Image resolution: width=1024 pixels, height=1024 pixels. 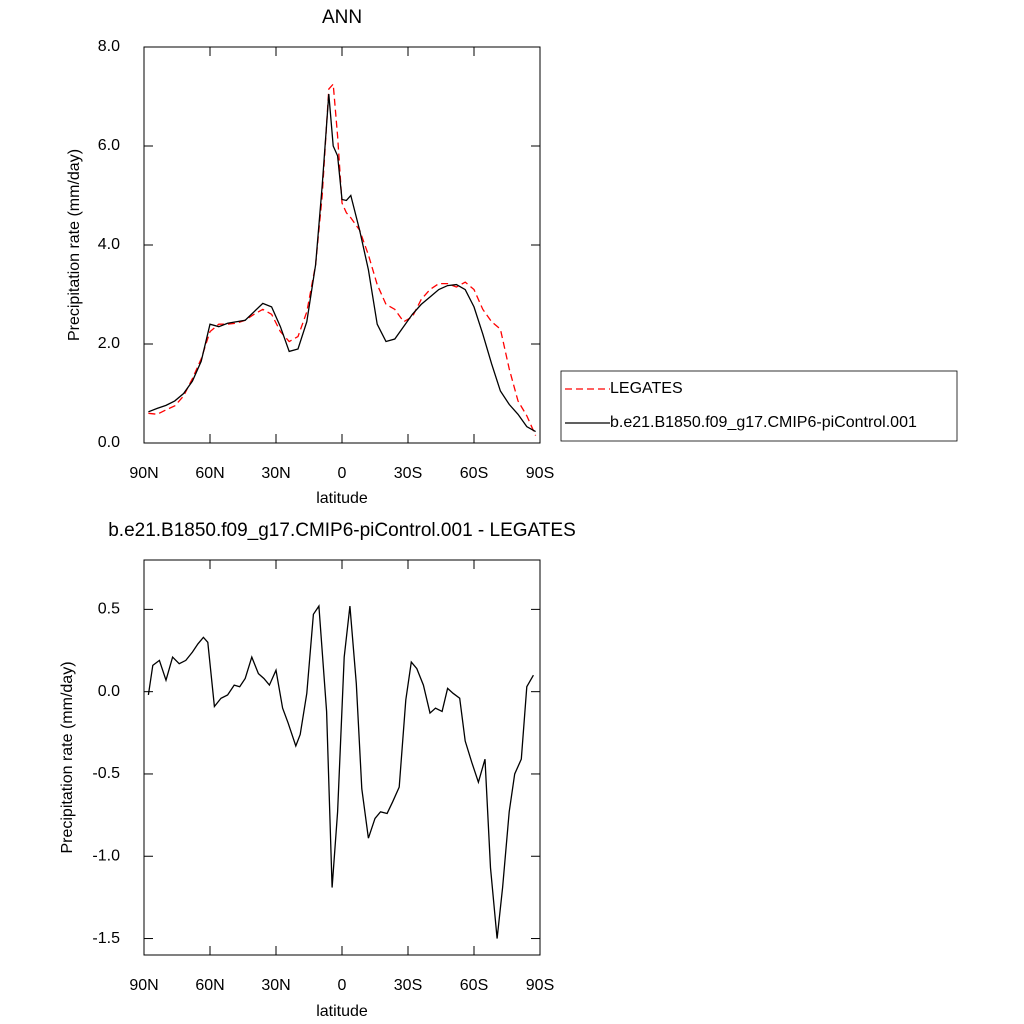 What do you see at coordinates (759, 406) in the screenshot?
I see `legend-box` at bounding box center [759, 406].